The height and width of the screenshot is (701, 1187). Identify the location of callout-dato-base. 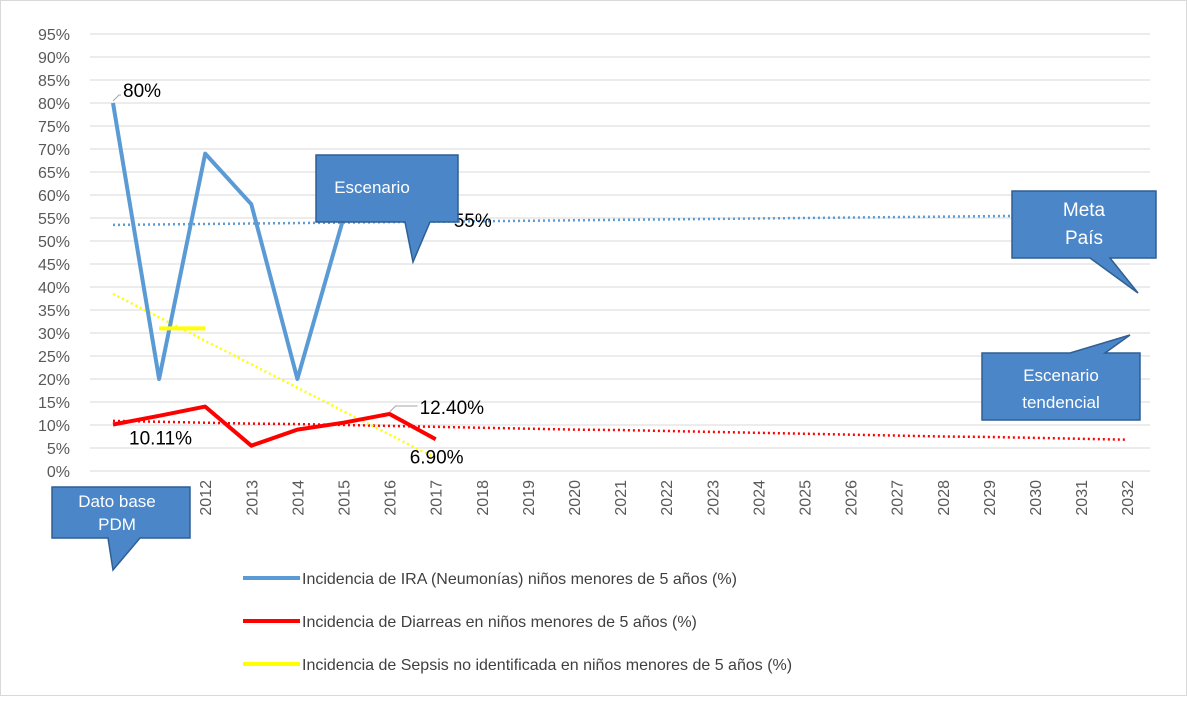
(121, 529).